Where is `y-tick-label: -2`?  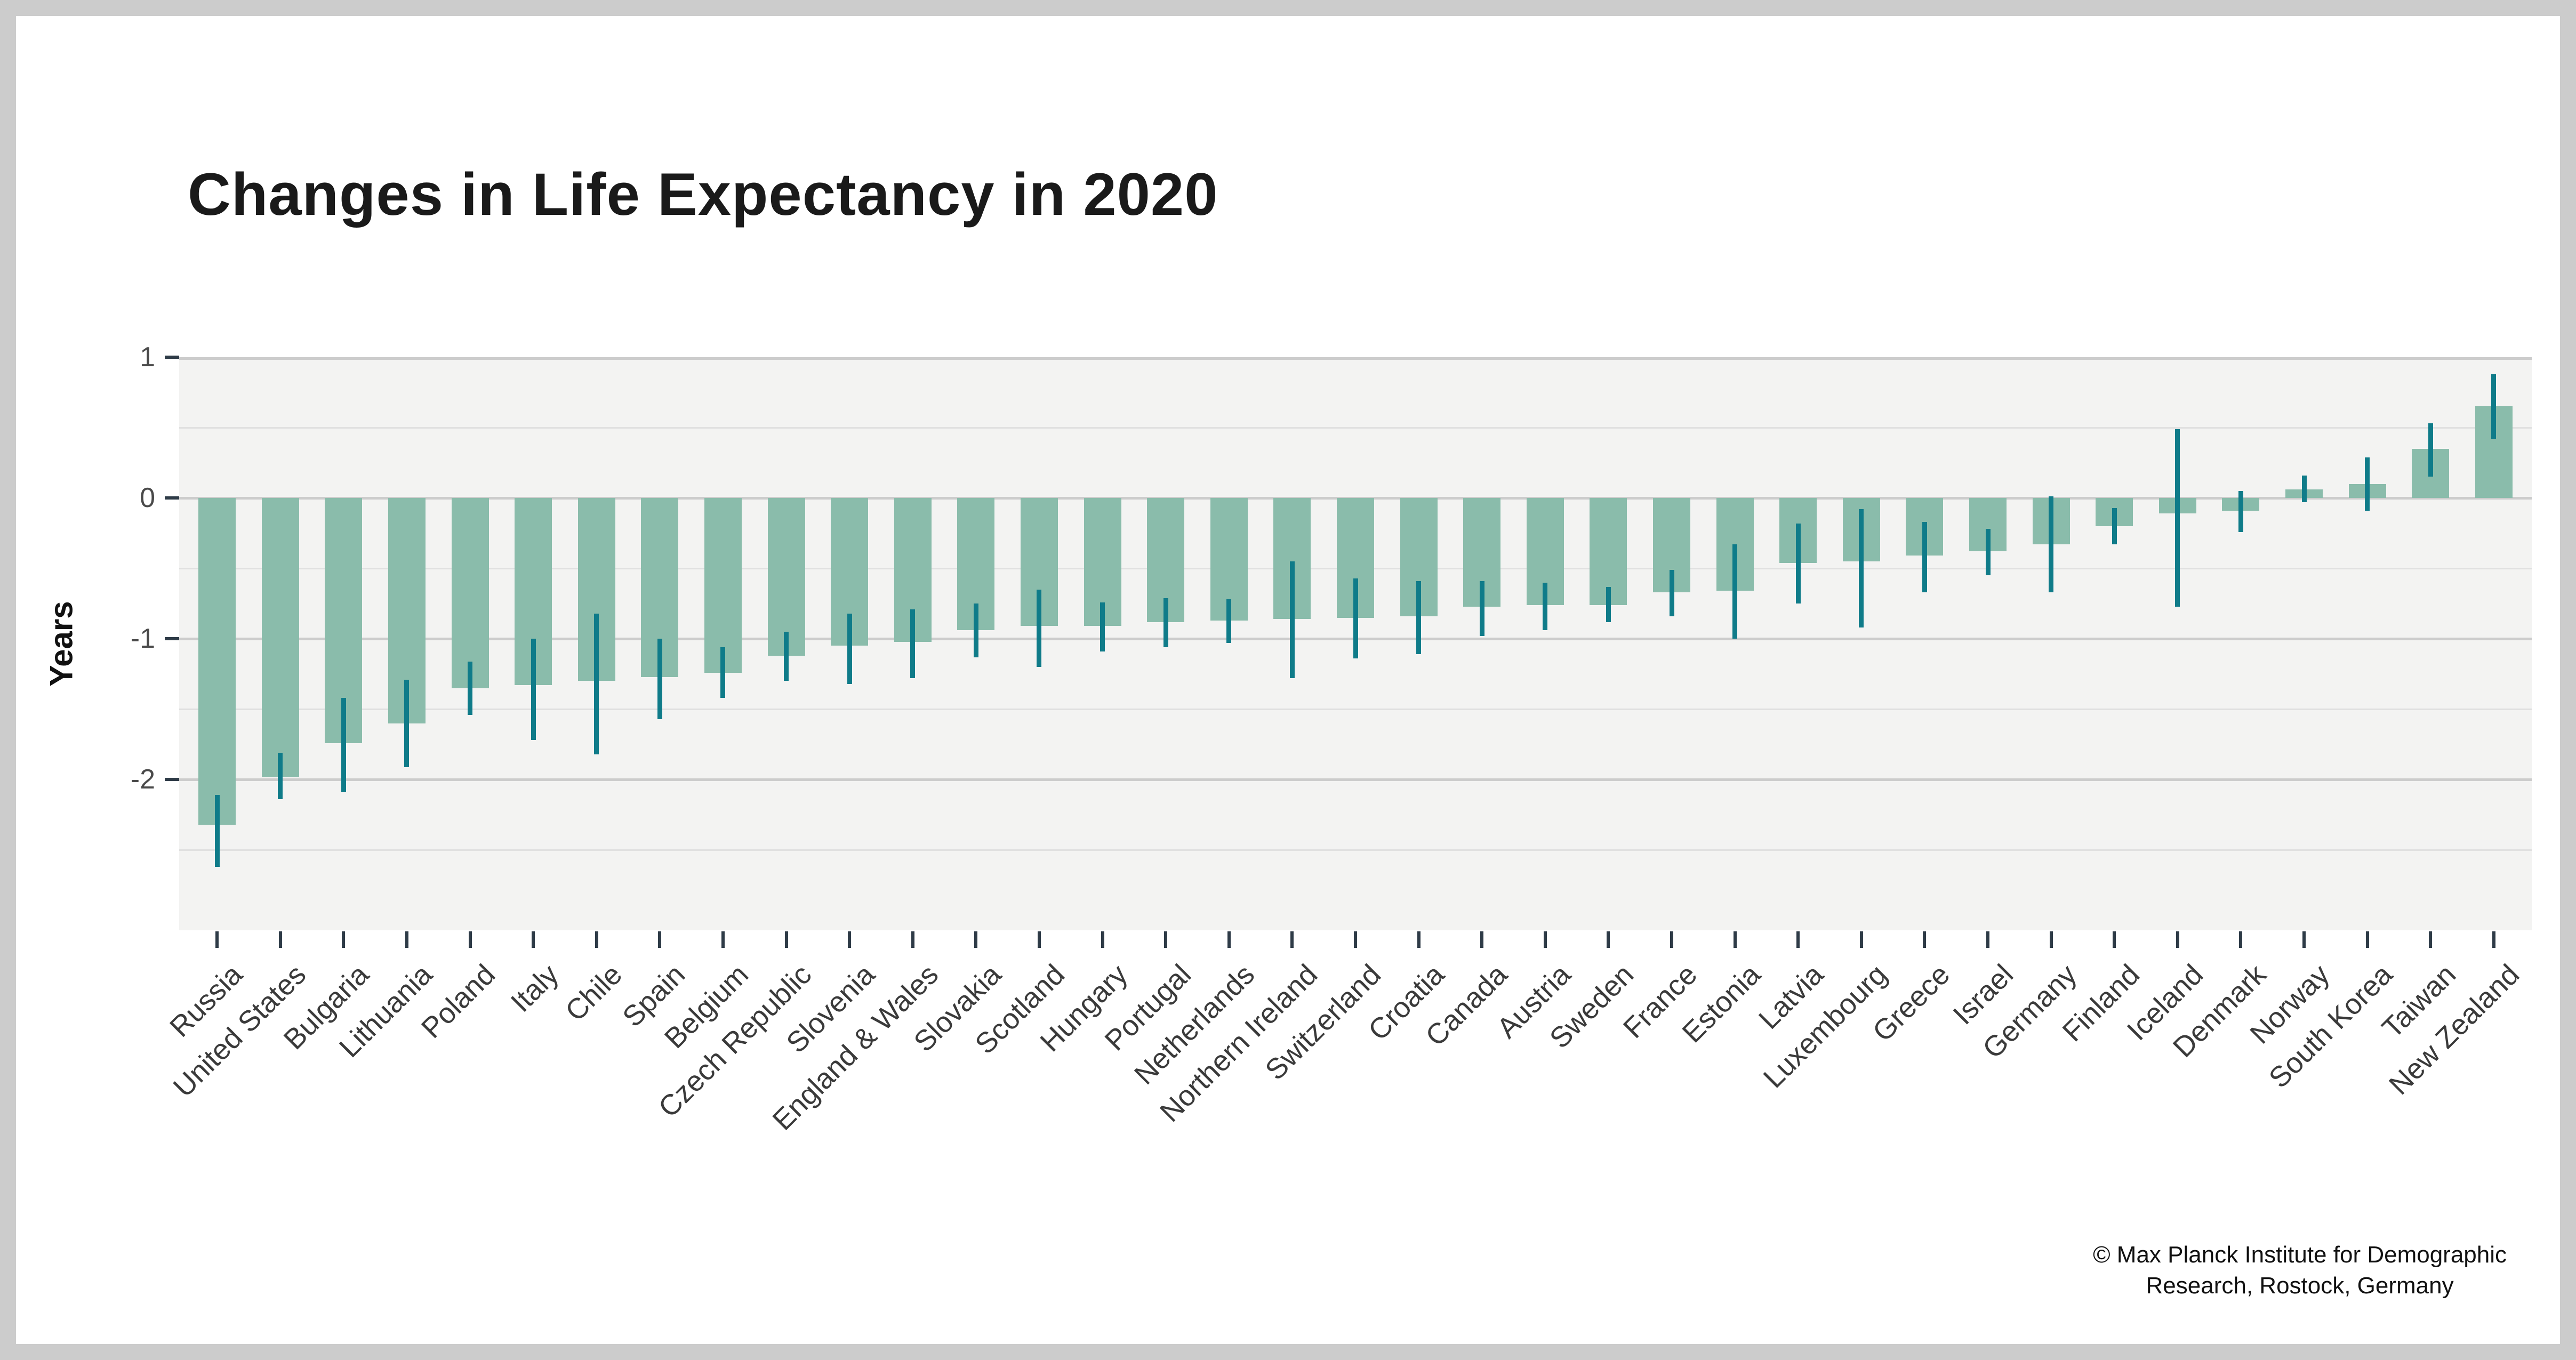
y-tick-label: -2 is located at coordinates (143, 779).